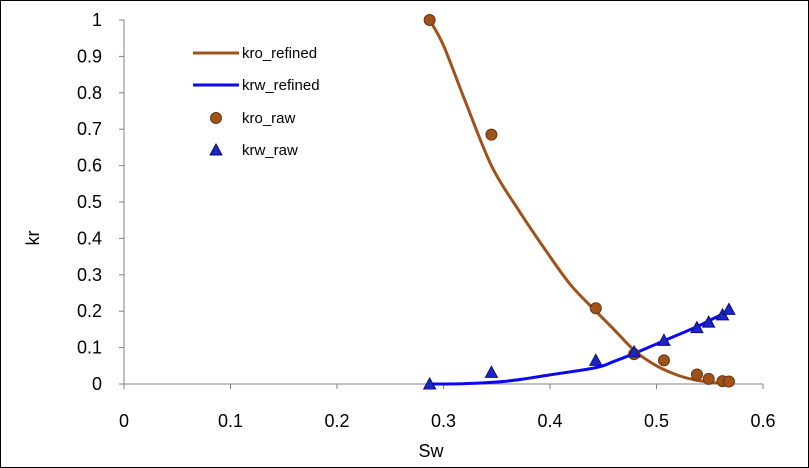 Image resolution: width=809 pixels, height=468 pixels. What do you see at coordinates (89, 129) in the screenshot?
I see `y-tick-label: 0.7` at bounding box center [89, 129].